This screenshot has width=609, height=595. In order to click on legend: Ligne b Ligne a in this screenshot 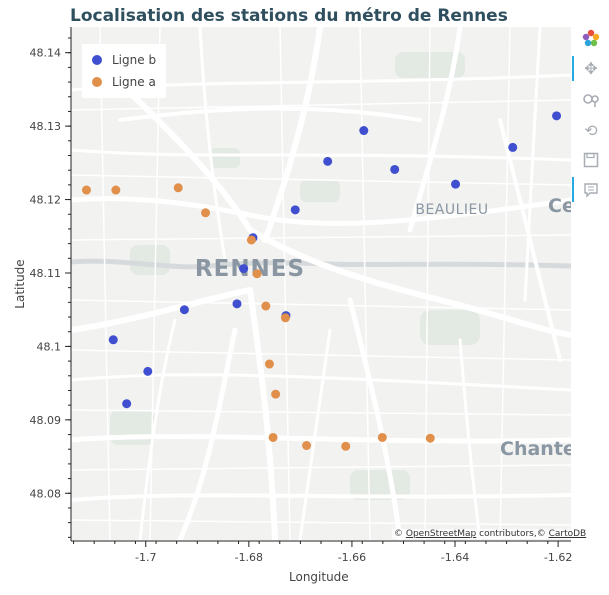, I will do `click(124, 71)`.